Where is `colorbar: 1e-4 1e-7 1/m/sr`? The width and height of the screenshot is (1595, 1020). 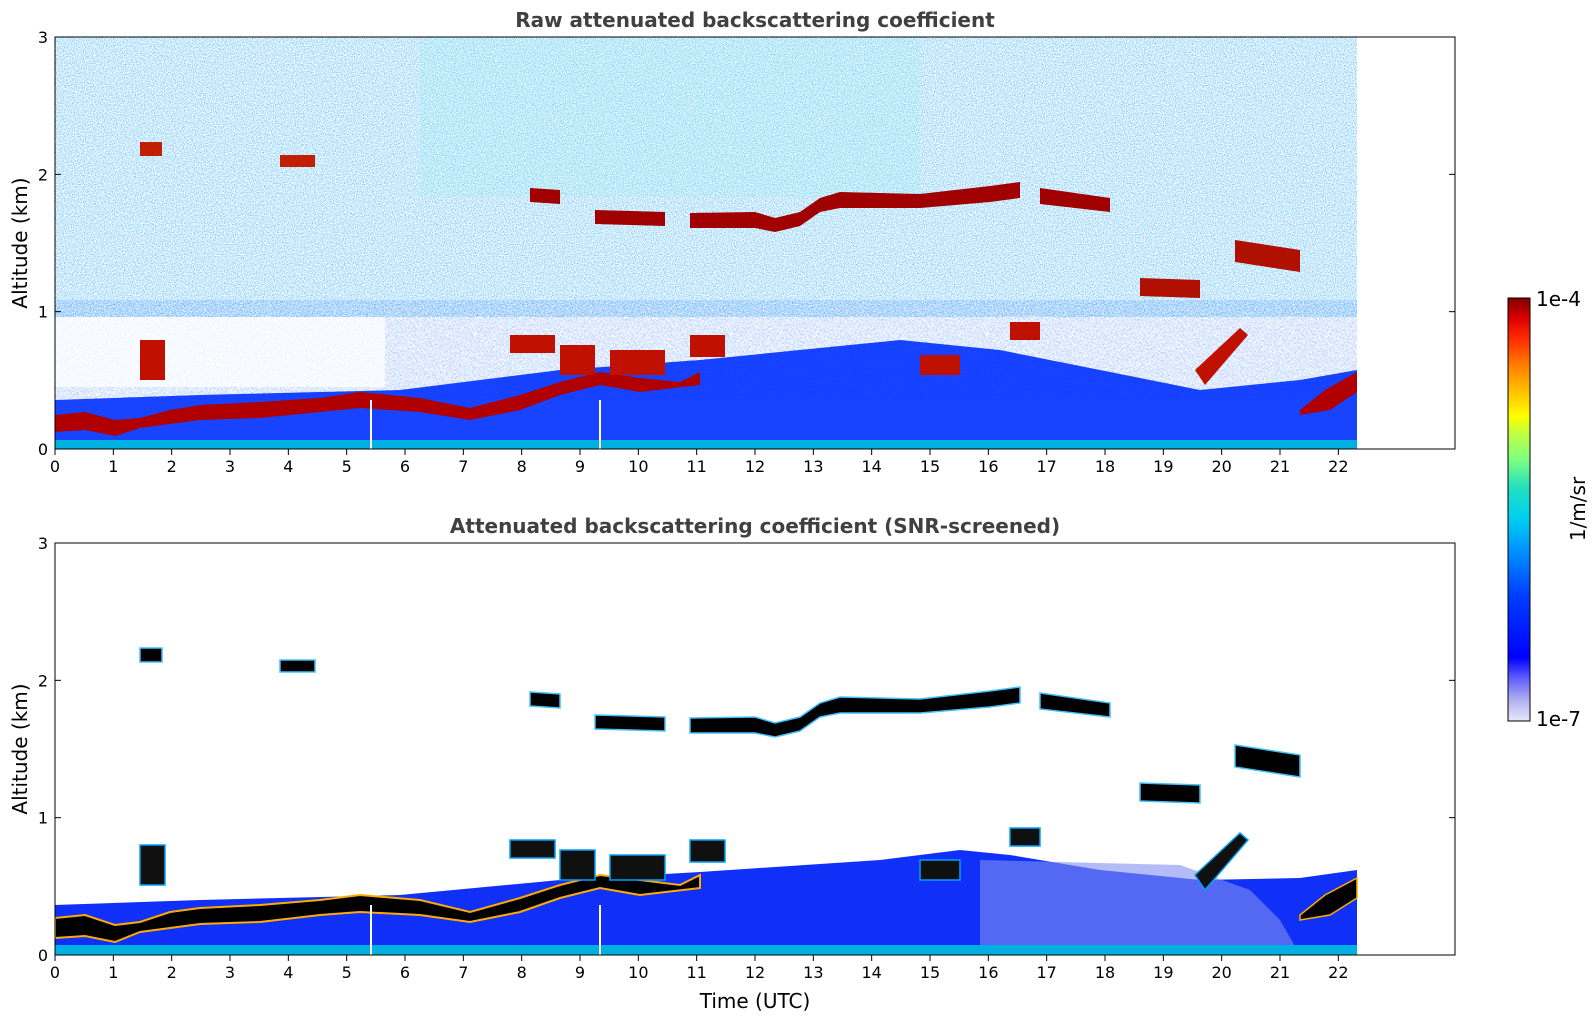
colorbar: 1e-4 1e-7 1/m/sr is located at coordinates (1548, 509).